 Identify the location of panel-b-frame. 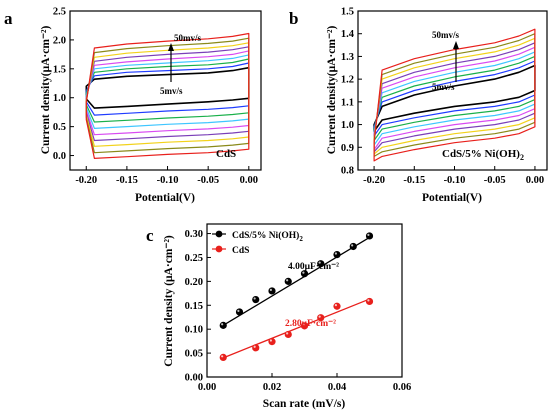
(452, 90).